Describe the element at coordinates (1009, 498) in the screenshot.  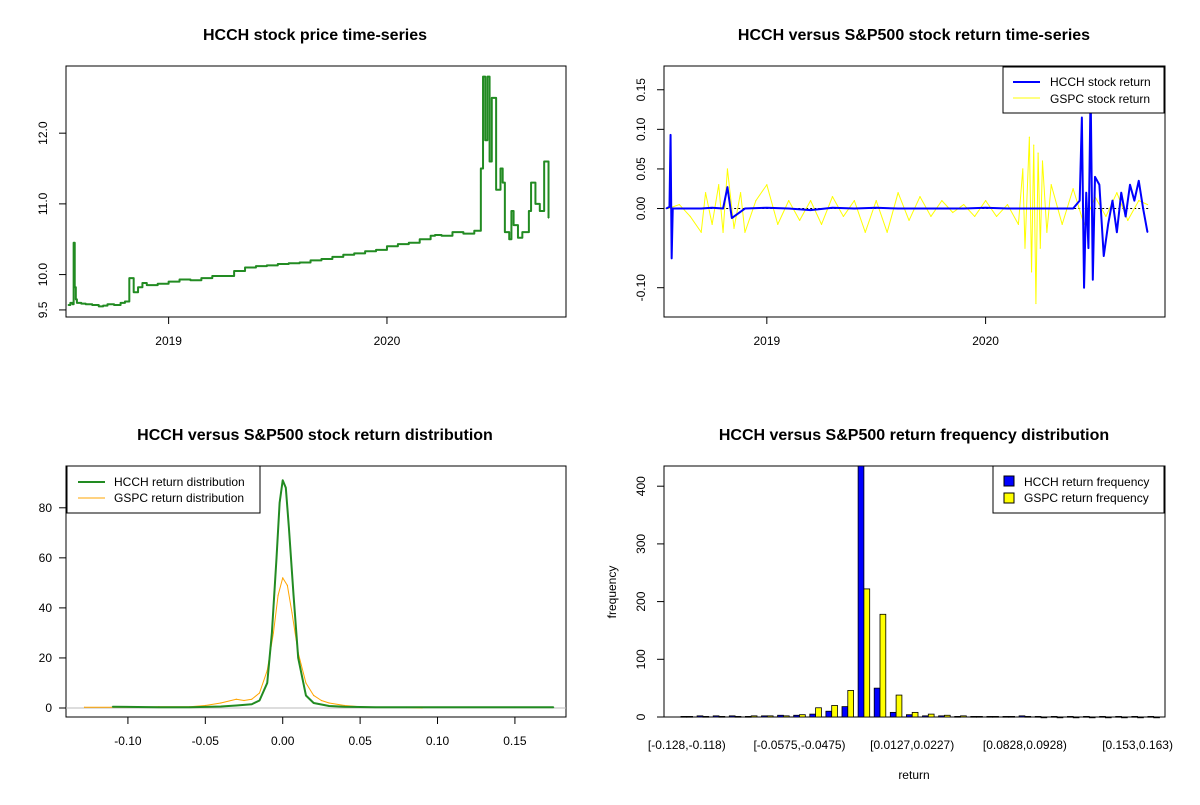
I see `legend-gspc-frequency-swatch` at that location.